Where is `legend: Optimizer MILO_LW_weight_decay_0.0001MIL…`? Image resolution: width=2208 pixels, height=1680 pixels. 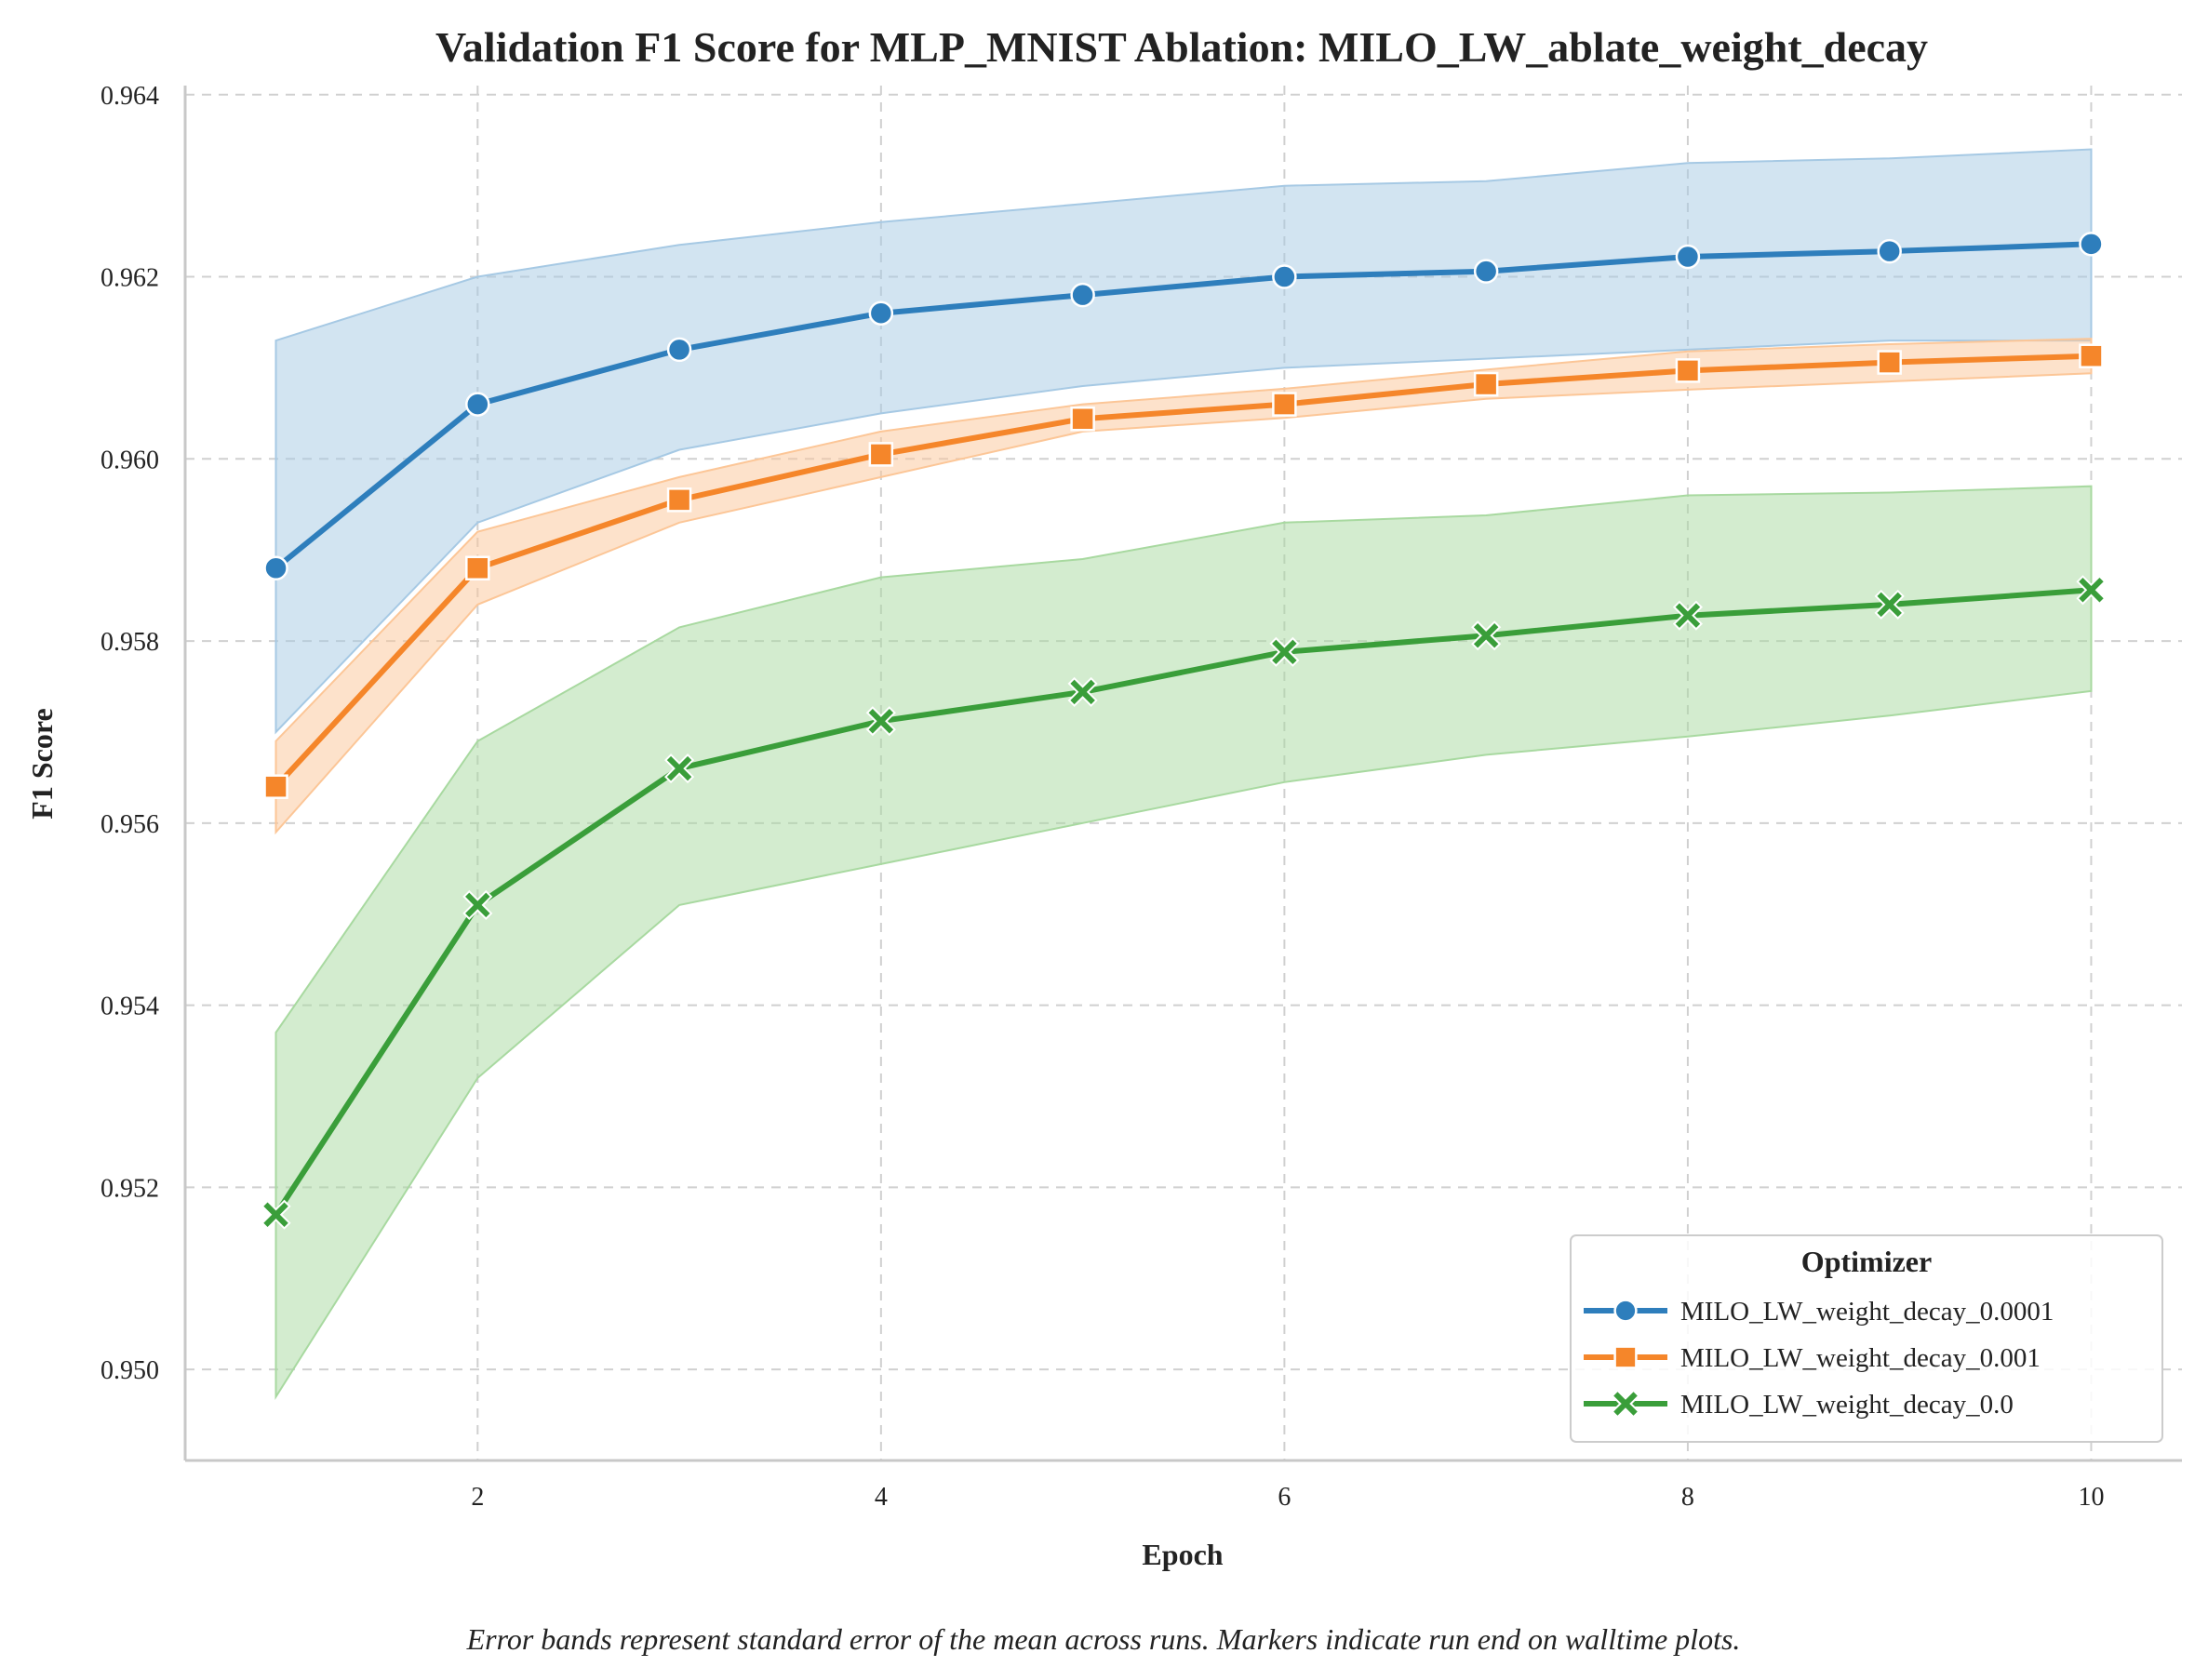 legend: Optimizer MILO_LW_weight_decay_0.0001MIL… is located at coordinates (1867, 1338).